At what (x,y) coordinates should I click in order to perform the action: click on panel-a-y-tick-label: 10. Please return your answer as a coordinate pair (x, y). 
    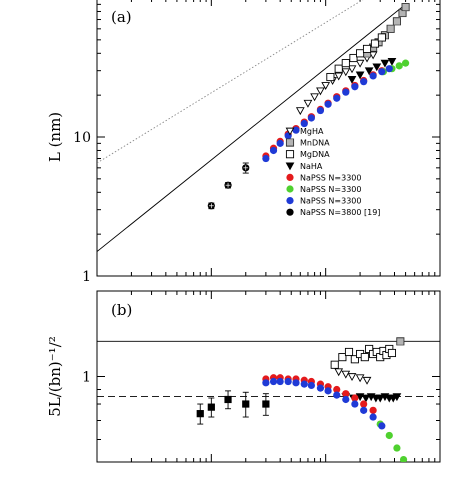
    Looking at the image, I should click on (82, 138).